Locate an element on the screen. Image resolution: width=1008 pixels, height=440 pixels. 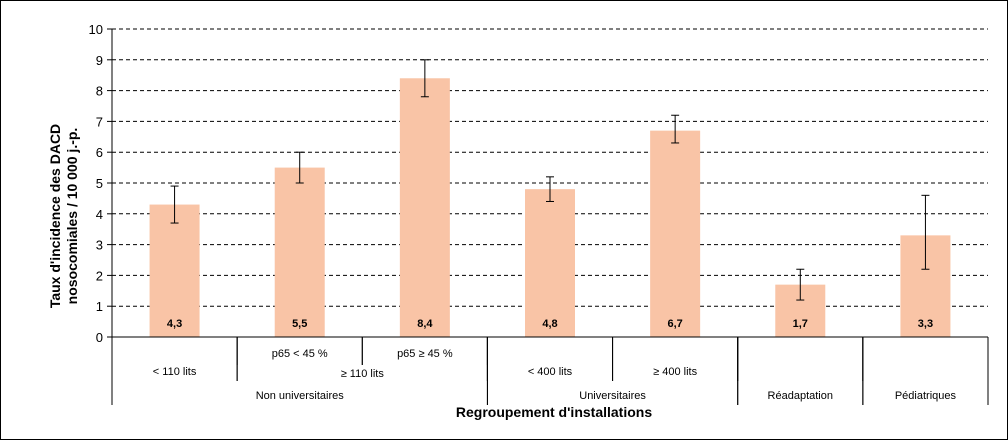
y-tick-label: 9 is located at coordinates (99, 60).